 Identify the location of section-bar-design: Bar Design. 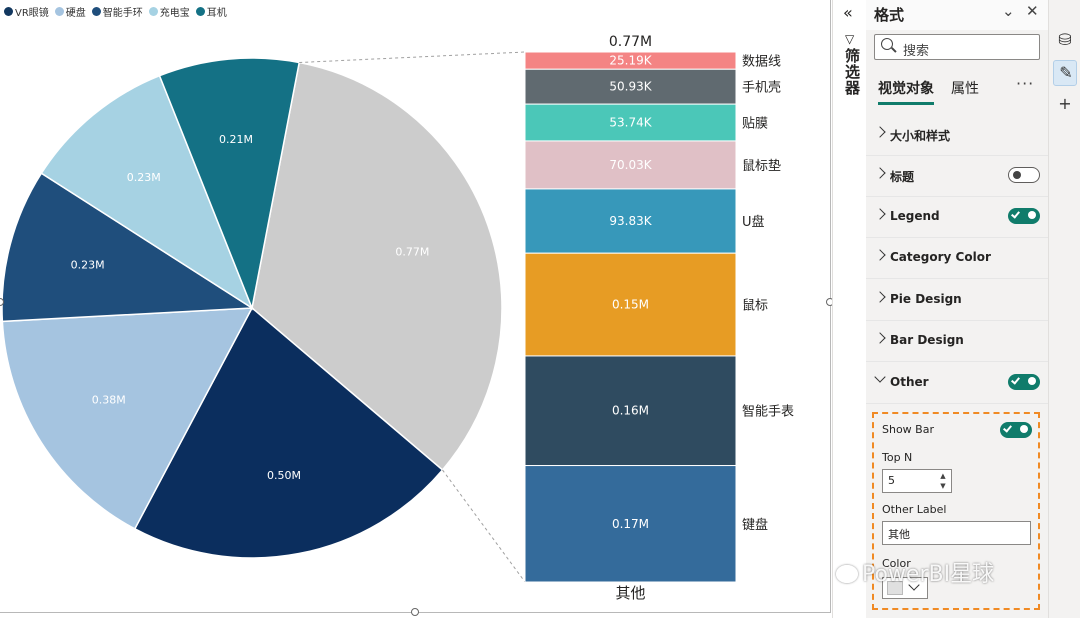
(957, 342).